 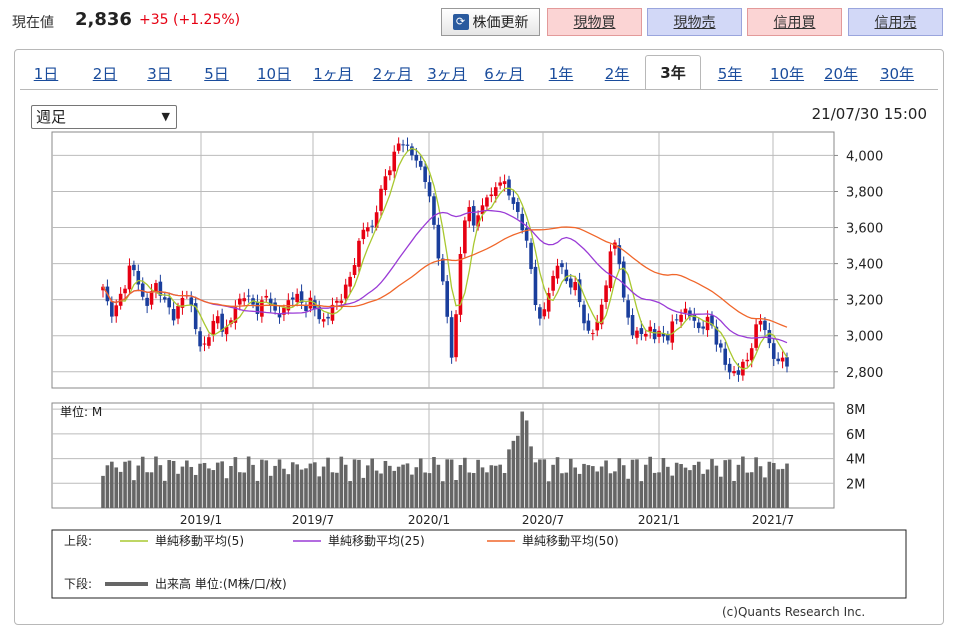 What do you see at coordinates (51, 117) in the screenshot?
I see `period-select-value: 週足` at bounding box center [51, 117].